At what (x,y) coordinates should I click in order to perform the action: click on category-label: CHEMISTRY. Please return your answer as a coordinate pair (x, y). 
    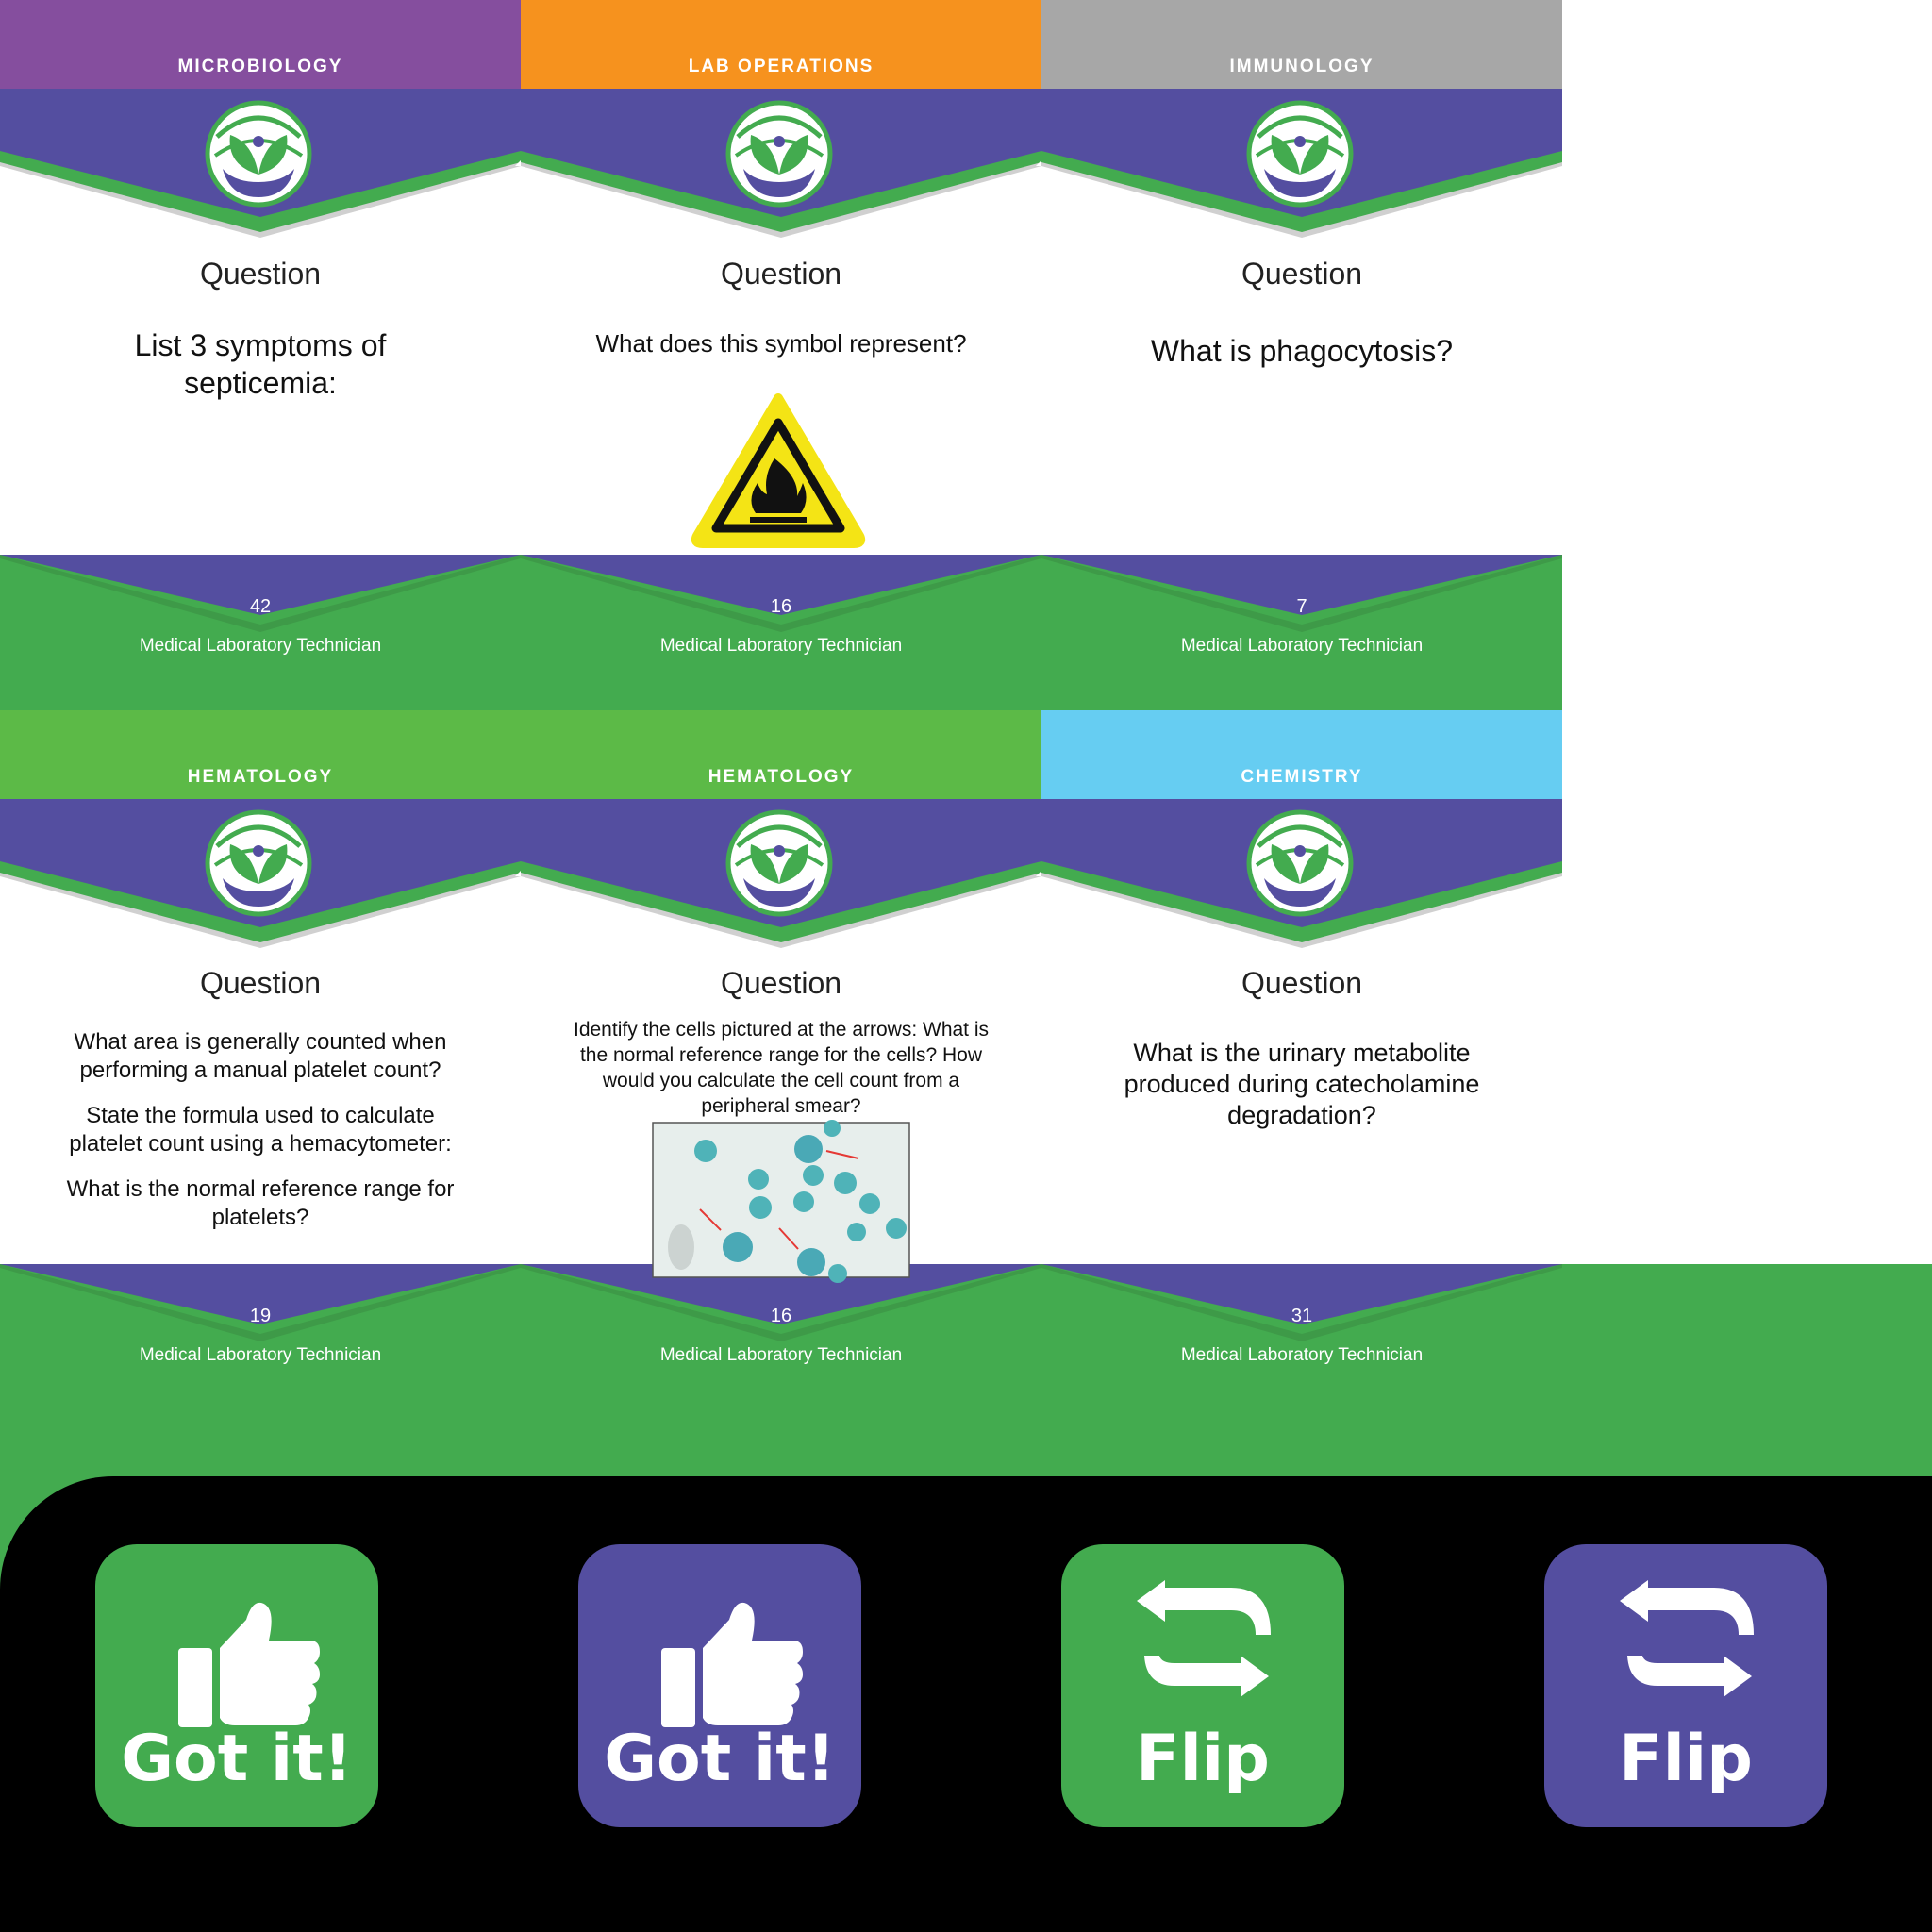
    Looking at the image, I should click on (1302, 777).